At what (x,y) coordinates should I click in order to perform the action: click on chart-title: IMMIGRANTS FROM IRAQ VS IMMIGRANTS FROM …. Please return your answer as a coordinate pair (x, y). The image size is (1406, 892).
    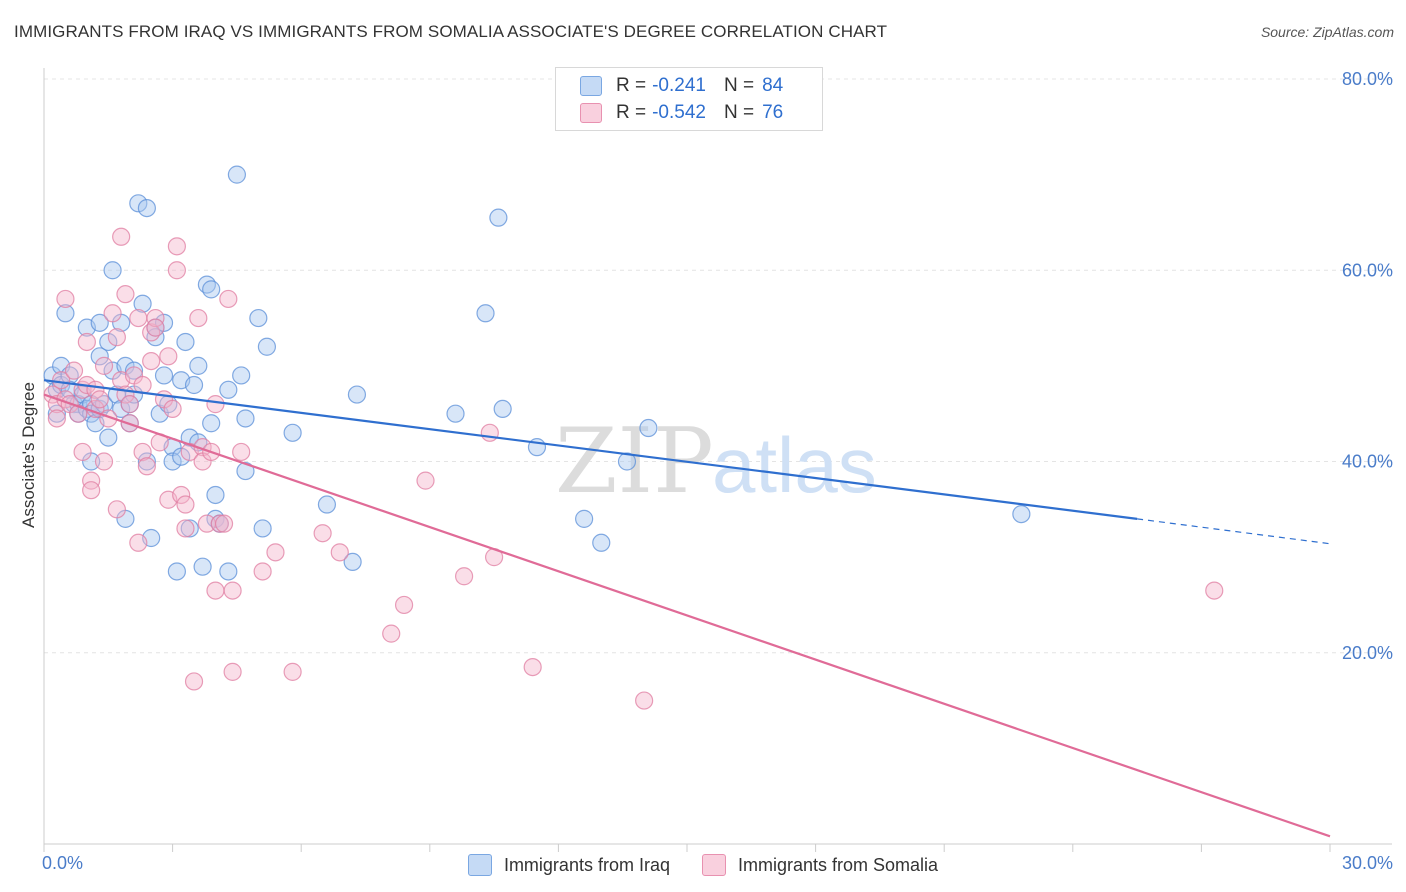
    Looking at the image, I should click on (451, 31).